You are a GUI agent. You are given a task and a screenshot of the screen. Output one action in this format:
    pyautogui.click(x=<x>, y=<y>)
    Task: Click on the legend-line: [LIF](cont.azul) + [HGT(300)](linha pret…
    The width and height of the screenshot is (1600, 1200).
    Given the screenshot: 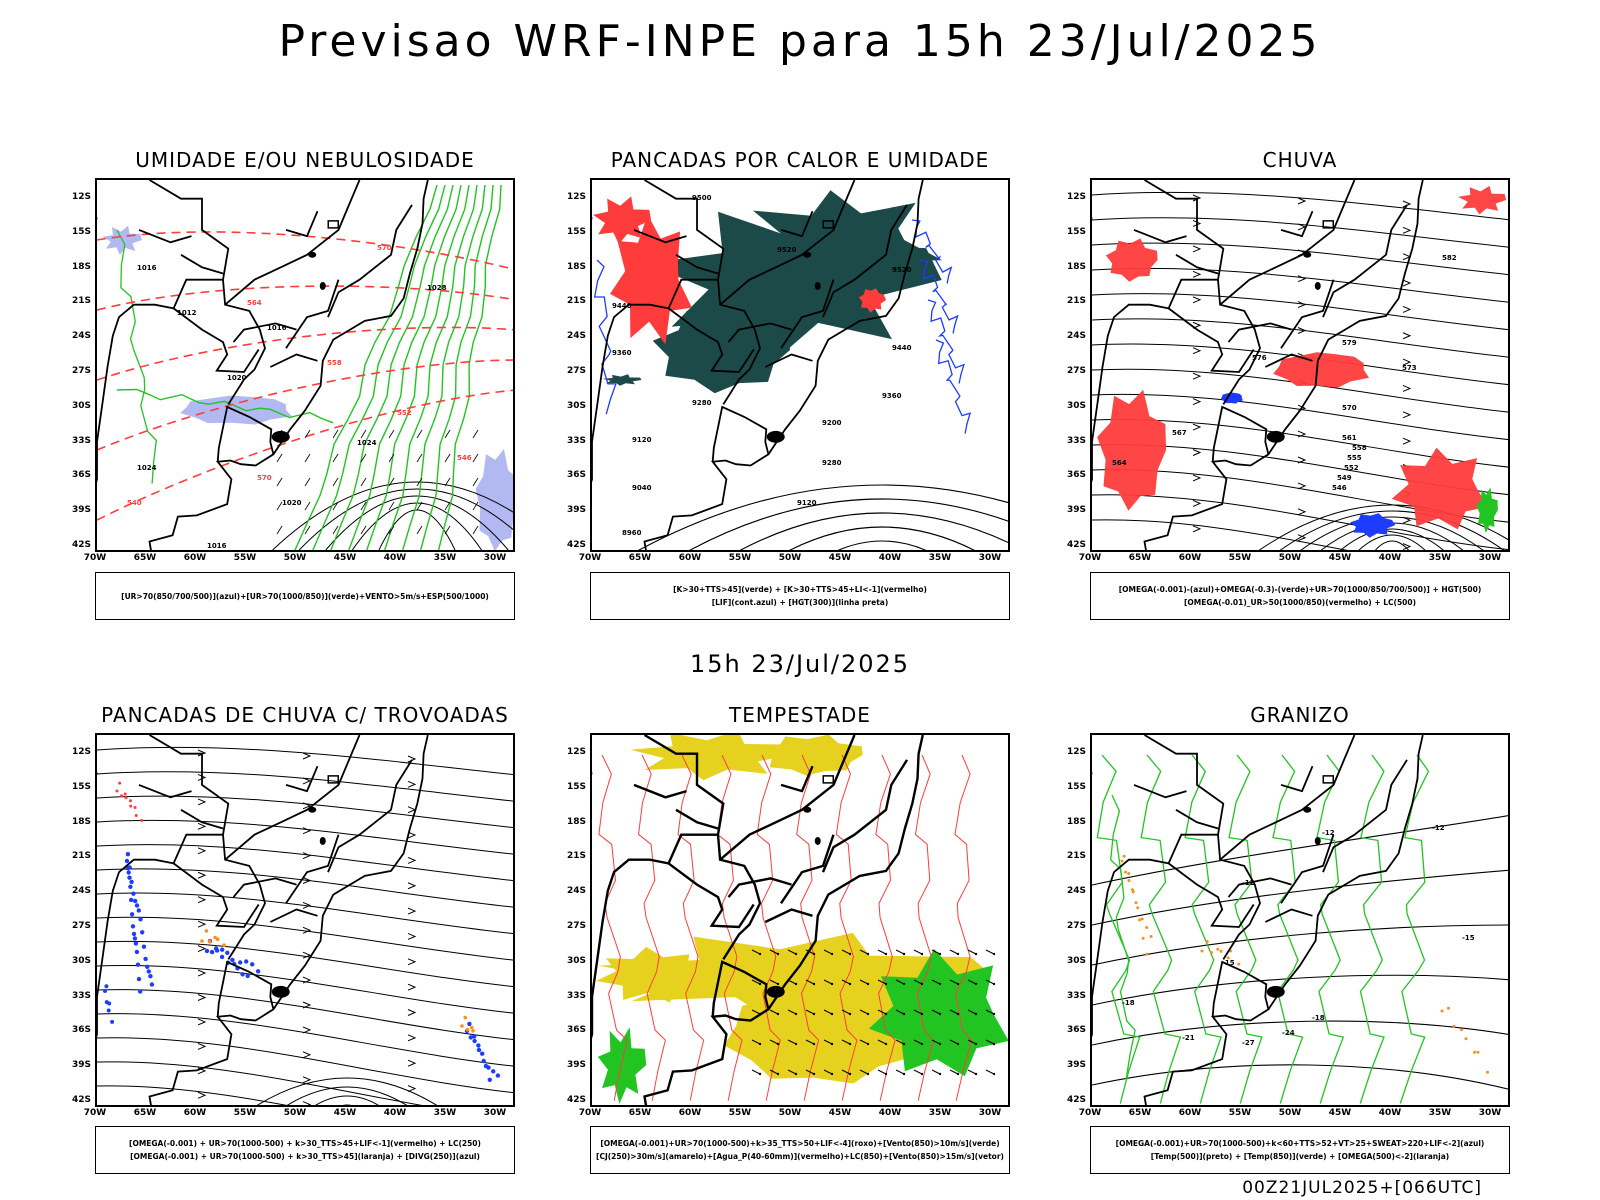 What is the action you would take?
    pyautogui.click(x=800, y=602)
    